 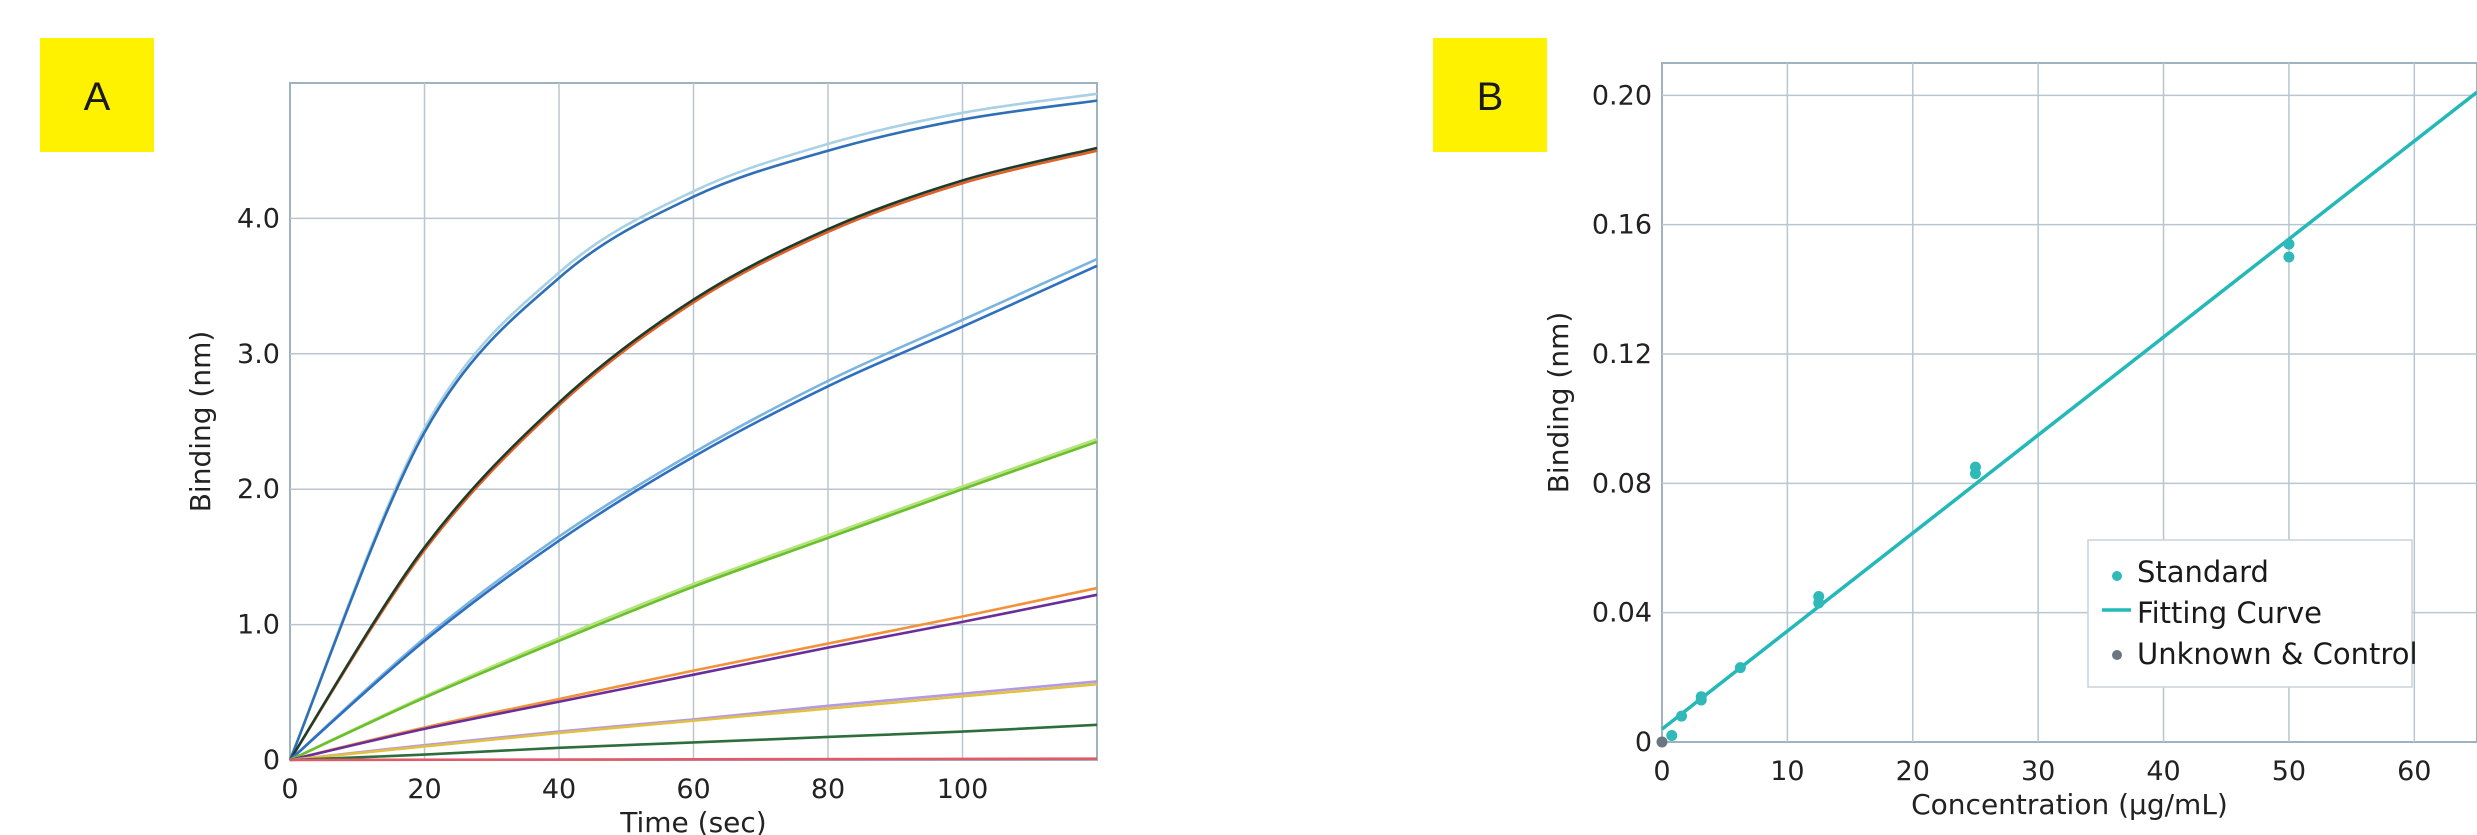 I want to click on panel-a-badge: A, so click(x=97, y=95).